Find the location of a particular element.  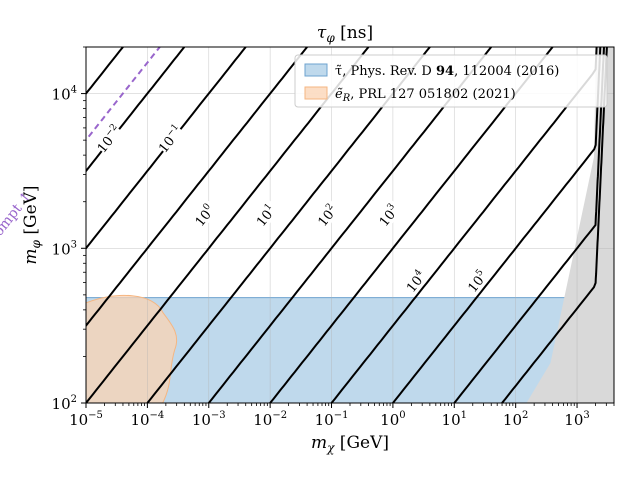

y-tick-label: 10³ is located at coordinates (64, 248).